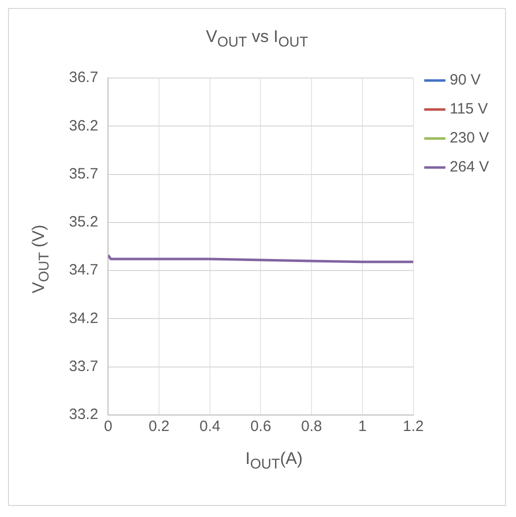 The width and height of the screenshot is (516, 517). Describe the element at coordinates (83, 415) in the screenshot. I see `y-tick-label: 33.2` at that location.